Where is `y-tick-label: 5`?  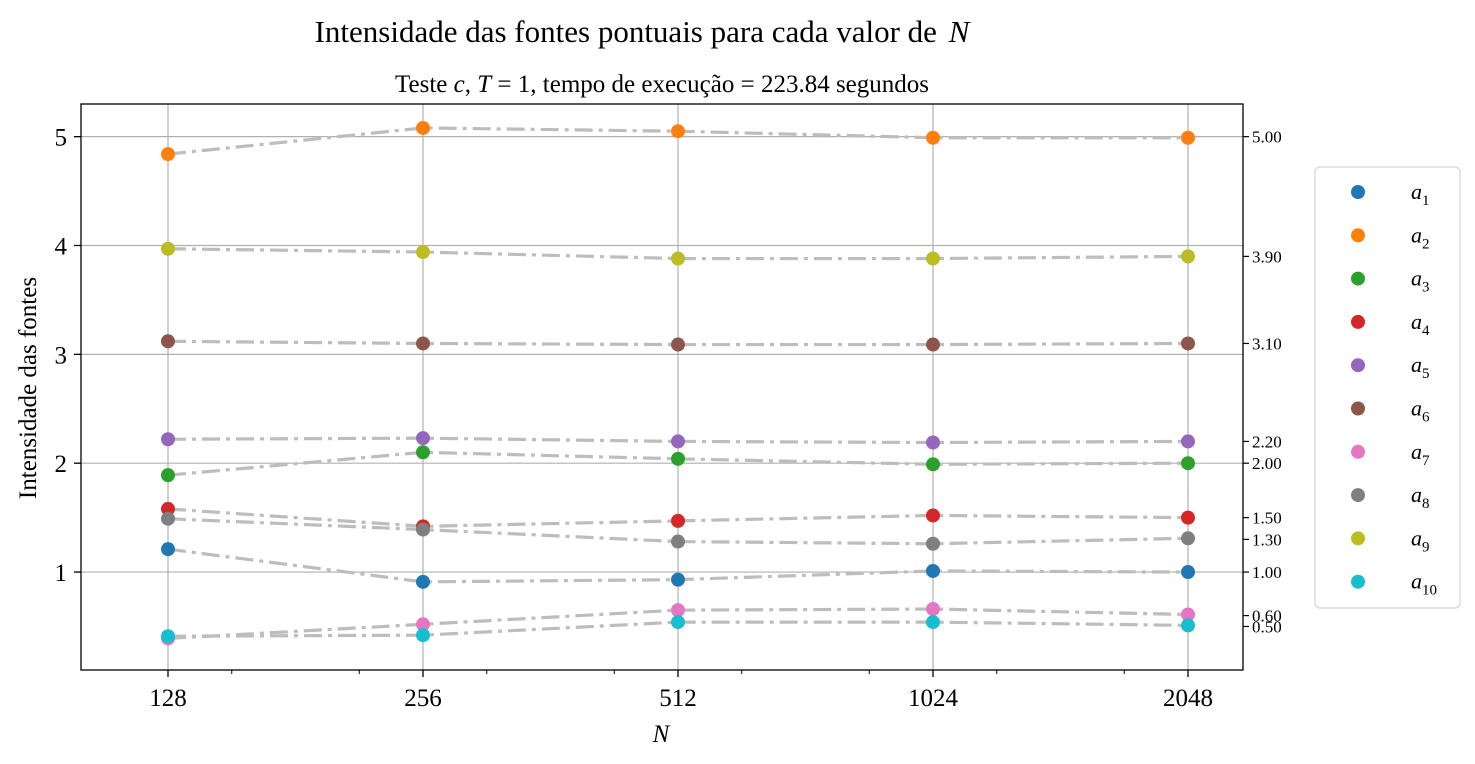
y-tick-label: 5 is located at coordinates (61, 138).